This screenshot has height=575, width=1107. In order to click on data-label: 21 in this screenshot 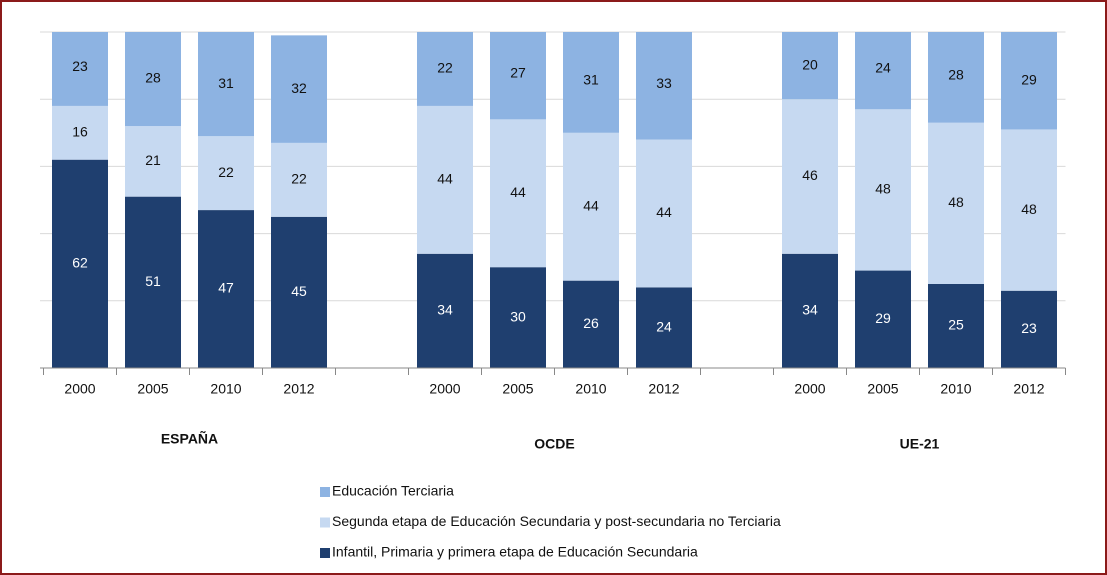, I will do `click(153, 160)`.